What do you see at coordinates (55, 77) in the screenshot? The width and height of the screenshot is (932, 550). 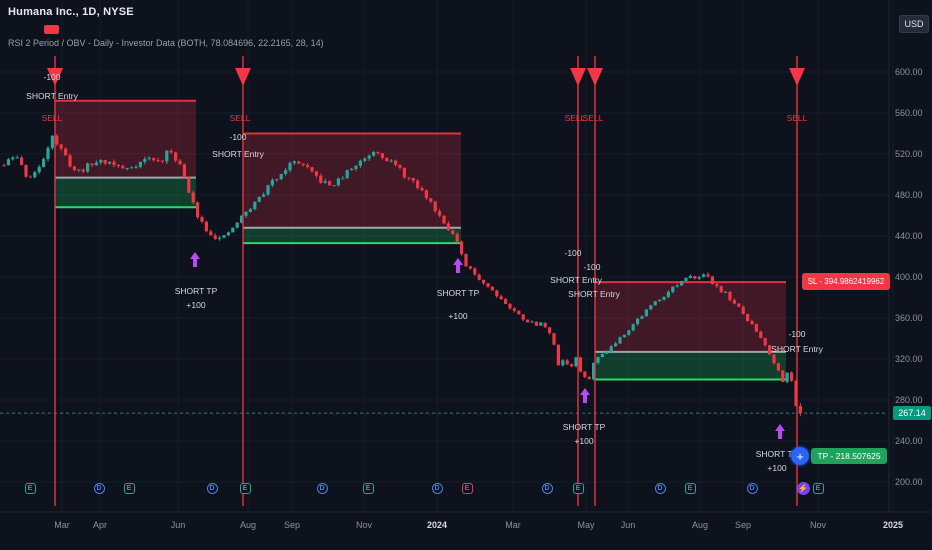 I see `sell-marker-icon` at bounding box center [55, 77].